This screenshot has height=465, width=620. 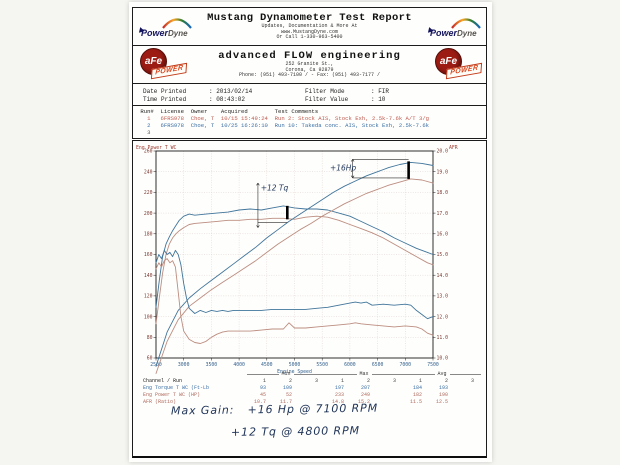 What do you see at coordinates (295, 365) in the screenshot?
I see `x-axis-tick-label: 5000` at bounding box center [295, 365].